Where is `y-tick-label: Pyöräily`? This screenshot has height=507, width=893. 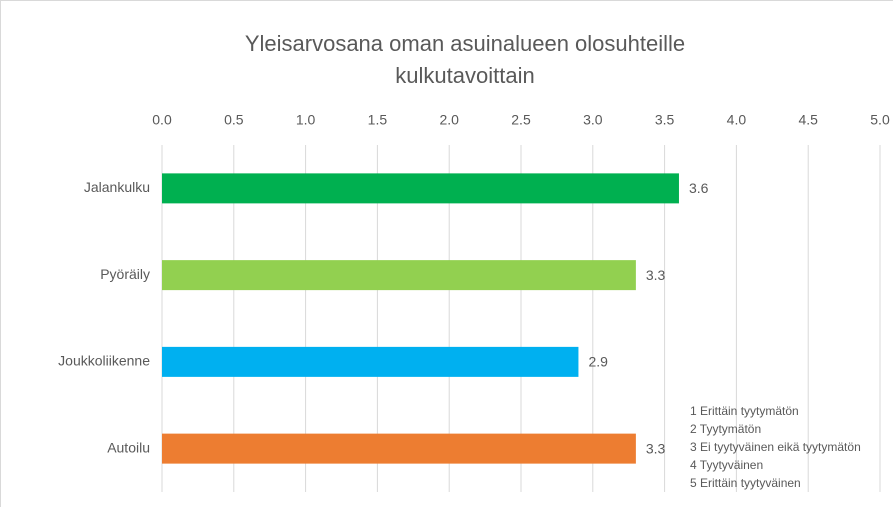 y-tick-label: Pyöräily is located at coordinates (125, 274).